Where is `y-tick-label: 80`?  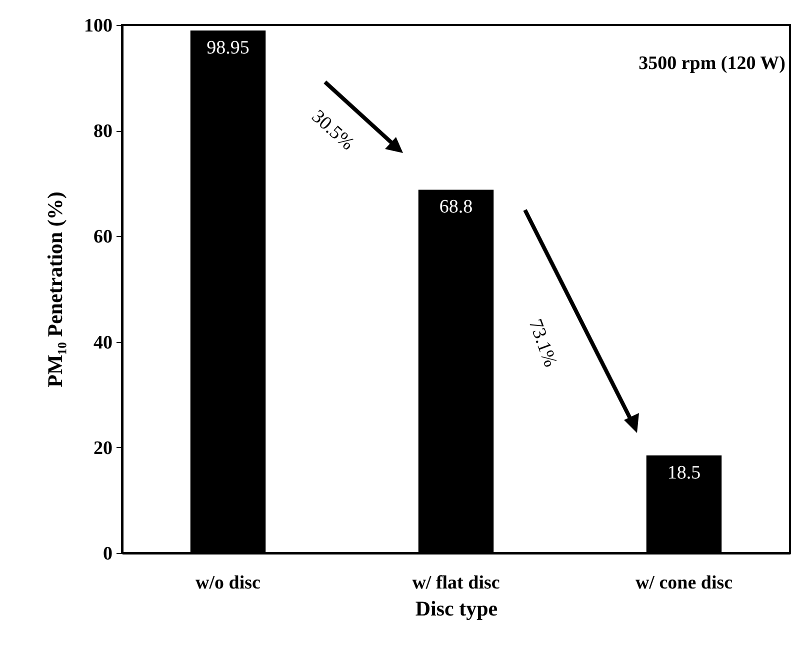
y-tick-label: 80 is located at coordinates (103, 131).